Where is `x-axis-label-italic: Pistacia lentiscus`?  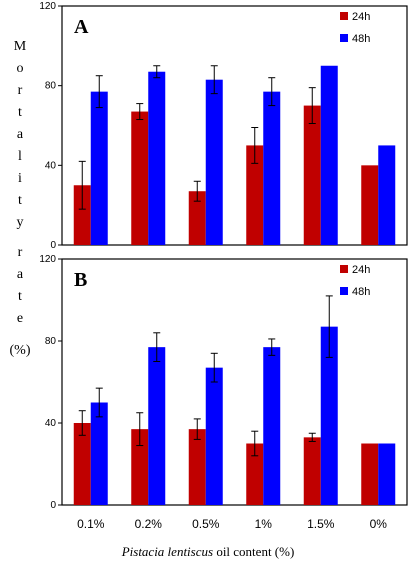 x-axis-label-italic: Pistacia lentiscus is located at coordinates (167, 551).